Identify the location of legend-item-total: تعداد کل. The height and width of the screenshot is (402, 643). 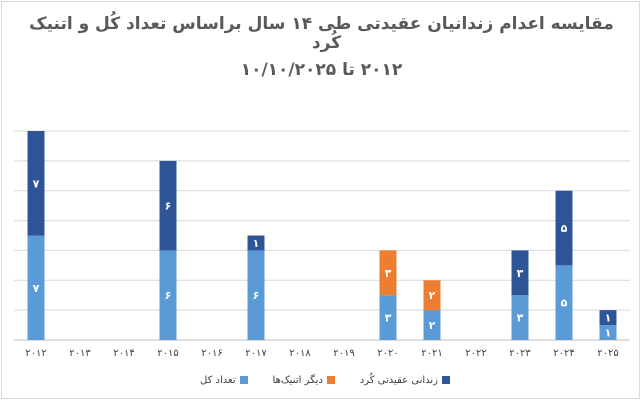
(224, 380).